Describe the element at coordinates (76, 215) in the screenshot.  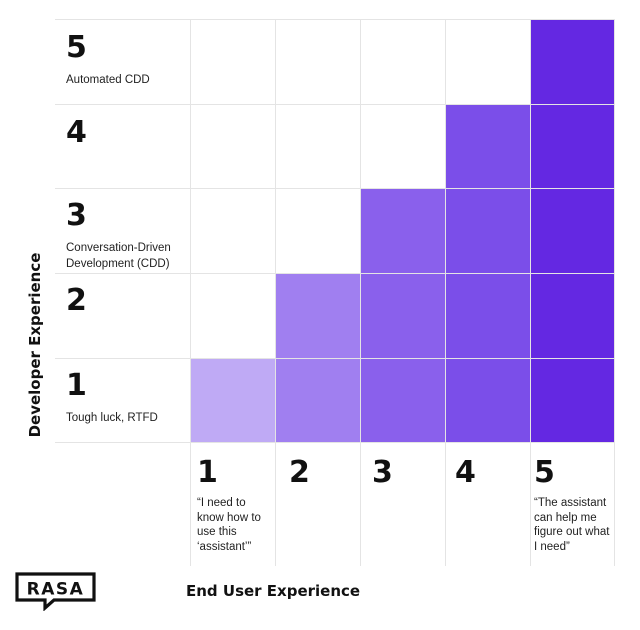
I see `y-level-3-number: 3` at that location.